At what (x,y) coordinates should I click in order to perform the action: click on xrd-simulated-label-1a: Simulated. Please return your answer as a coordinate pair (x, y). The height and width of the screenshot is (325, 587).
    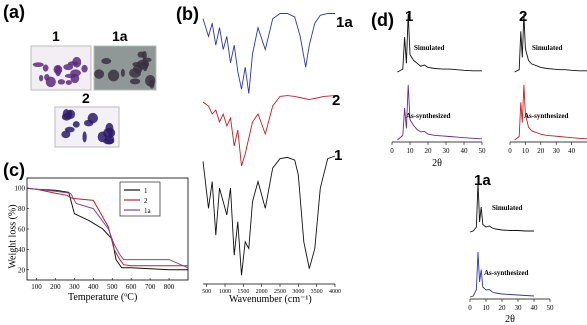
    Looking at the image, I should click on (507, 208).